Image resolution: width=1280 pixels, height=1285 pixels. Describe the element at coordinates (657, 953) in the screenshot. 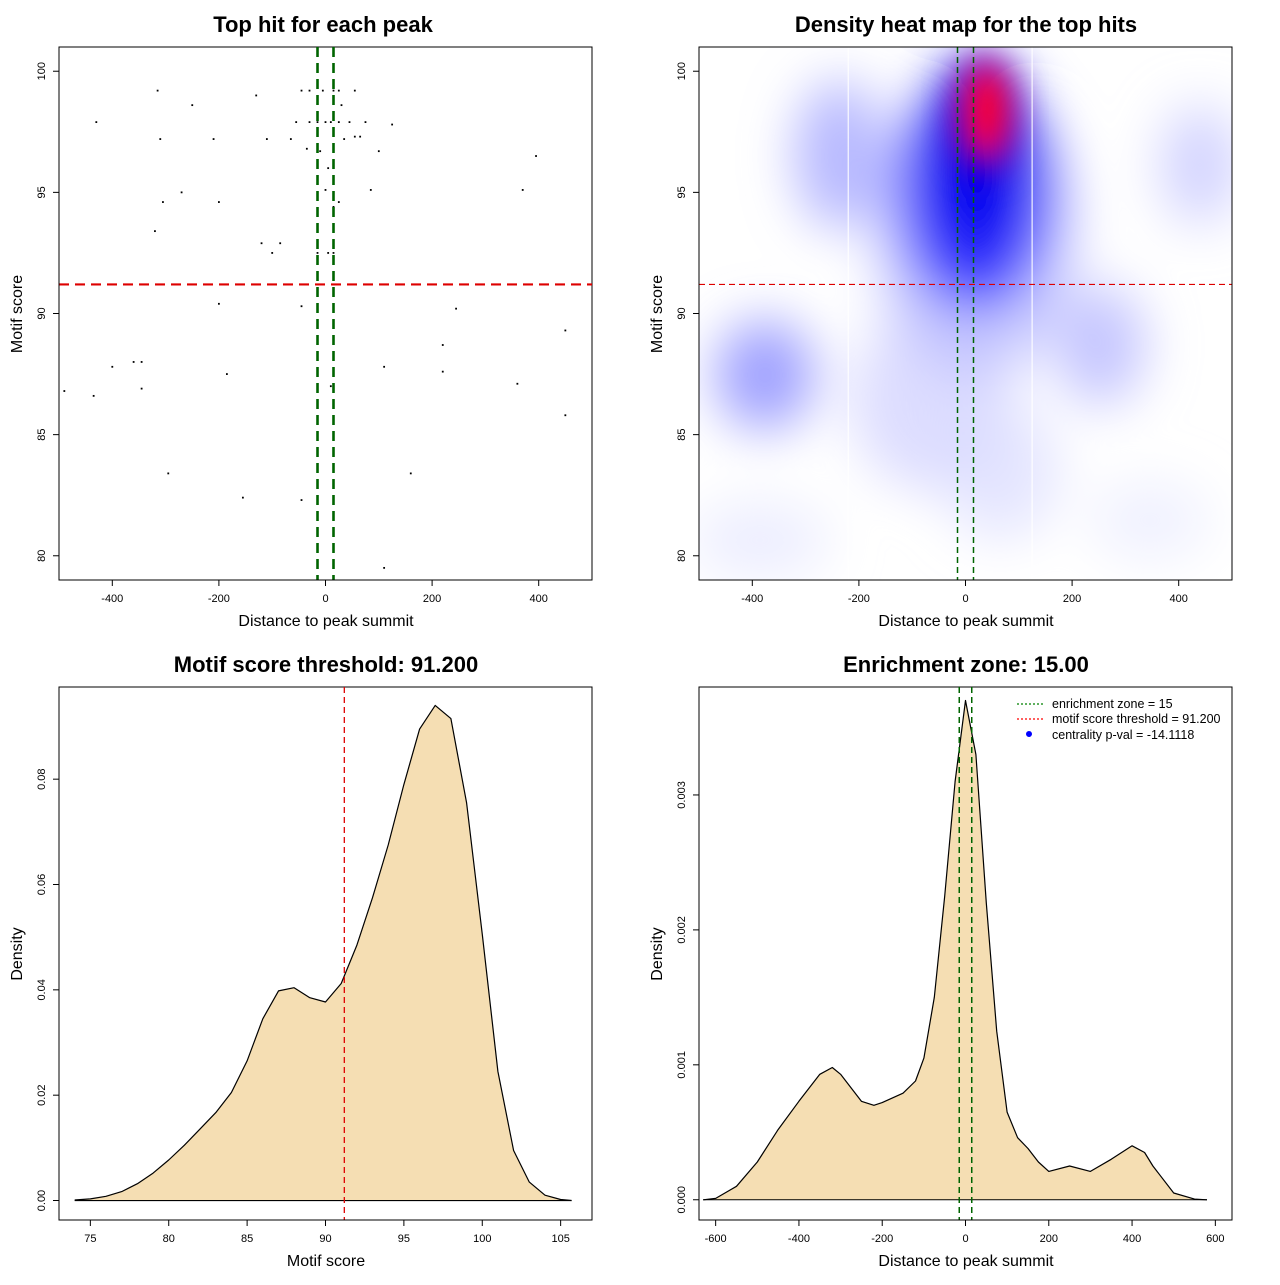

I see `enrichment-density-y-label: Density` at that location.